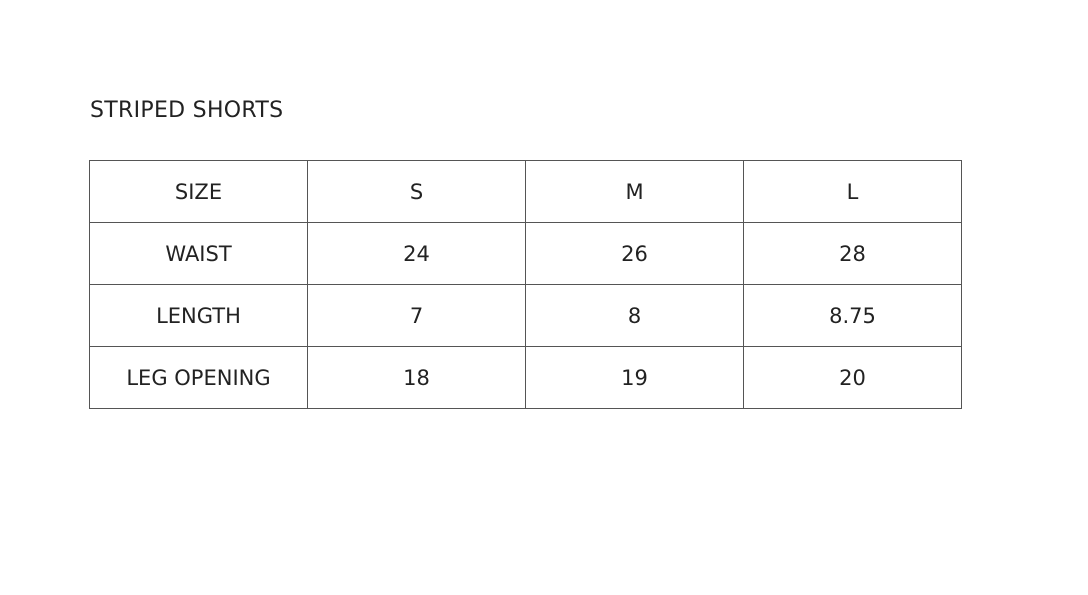  Describe the element at coordinates (852, 315) in the screenshot. I see `table-cell: 8.75` at that location.